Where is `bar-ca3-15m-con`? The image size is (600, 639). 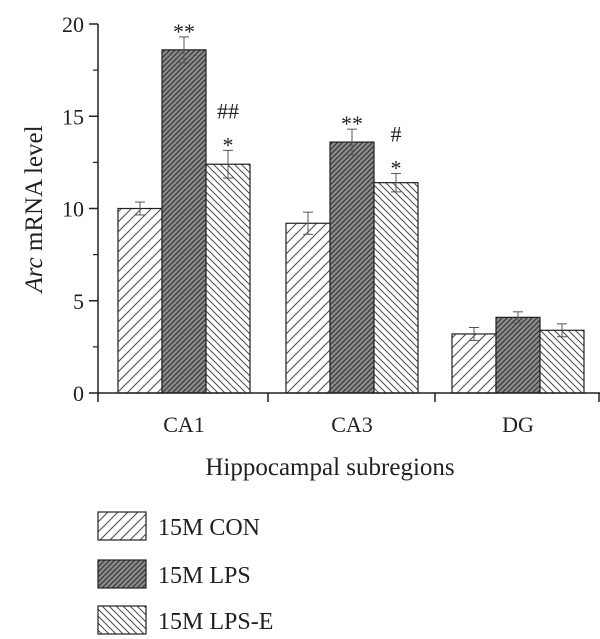 bar-ca3-15m-con is located at coordinates (308, 308).